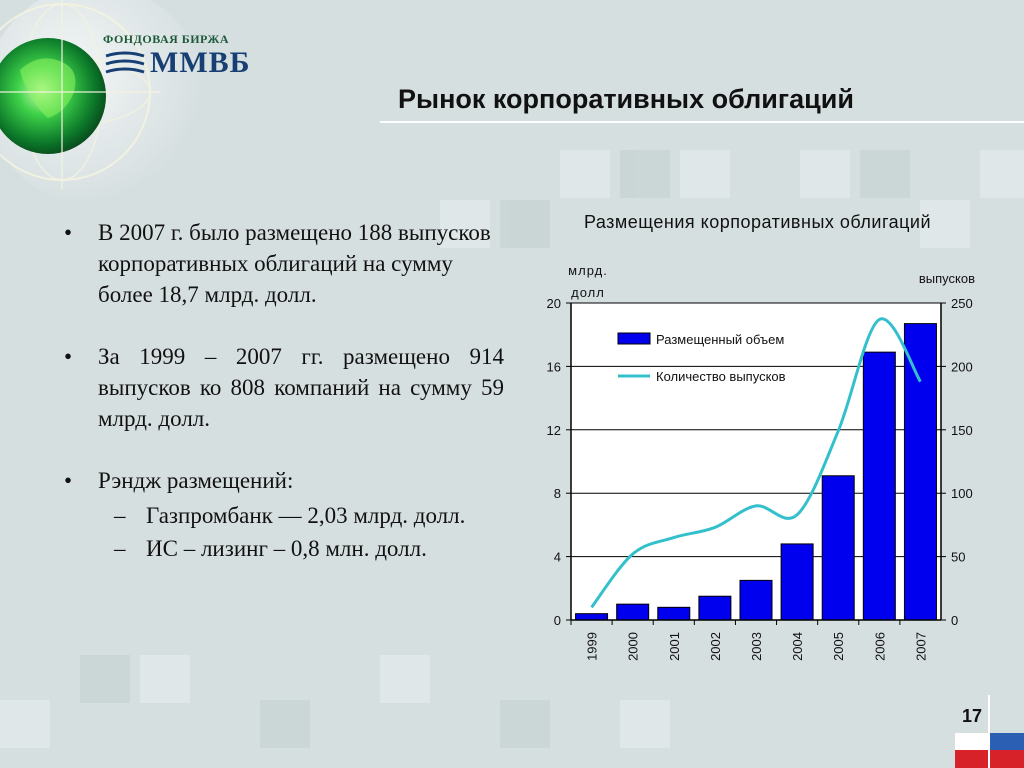  Describe the element at coordinates (715, 608) in the screenshot. I see `bar-2002` at that location.